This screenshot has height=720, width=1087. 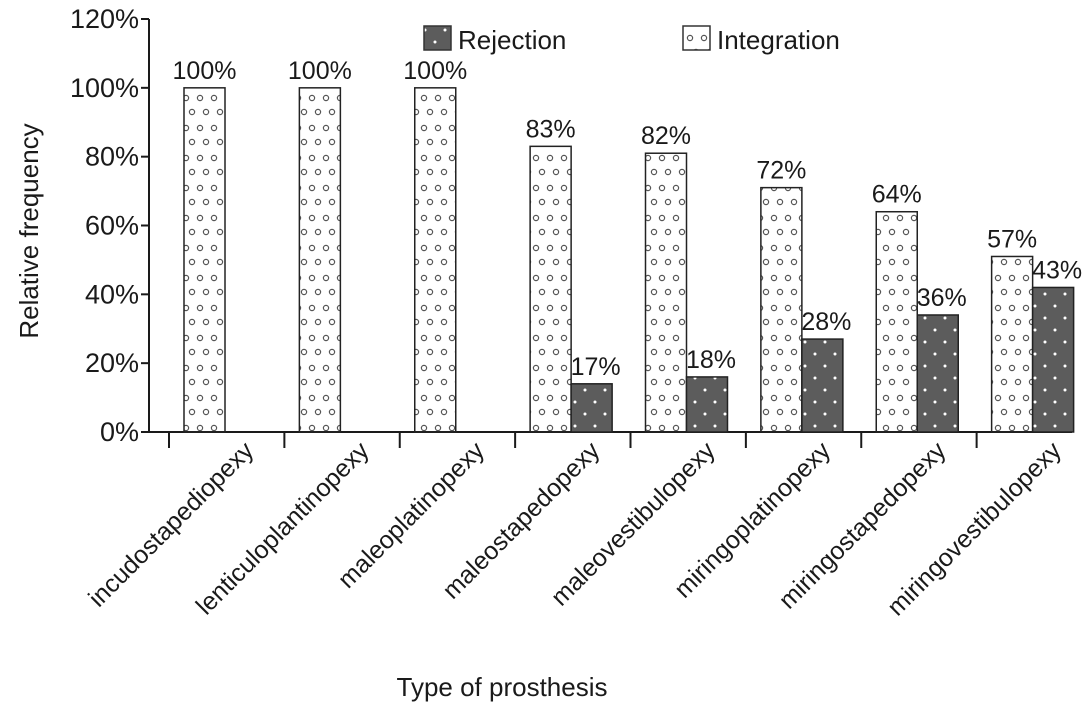 What do you see at coordinates (696, 38) in the screenshot?
I see `legend-swatch-integration` at bounding box center [696, 38].